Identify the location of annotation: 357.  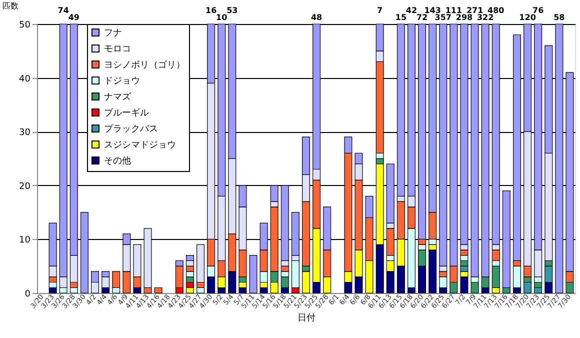
(443, 17).